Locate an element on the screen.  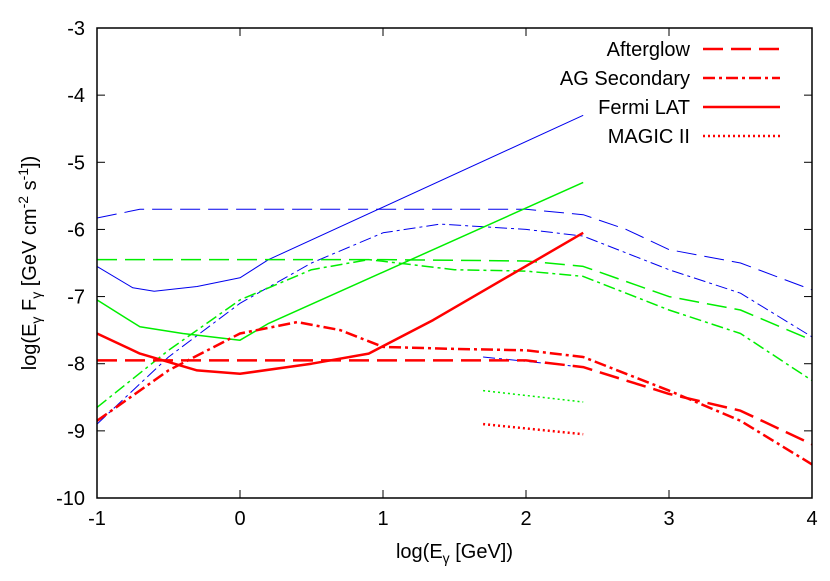
y-tick-label: -6 is located at coordinates (76, 230).